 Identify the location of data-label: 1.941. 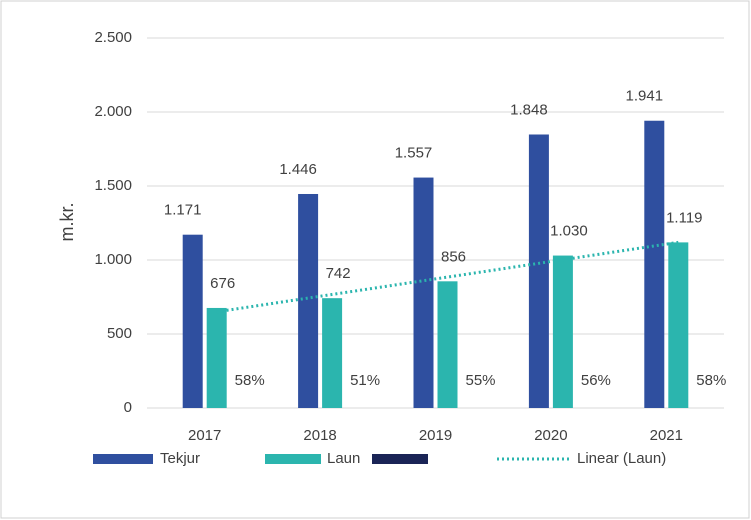
(645, 96).